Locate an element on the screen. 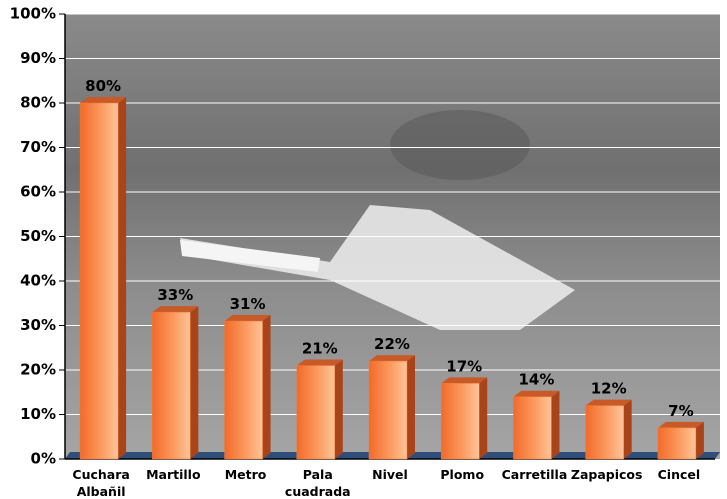  y-tick-label: 70% is located at coordinates (38, 147).